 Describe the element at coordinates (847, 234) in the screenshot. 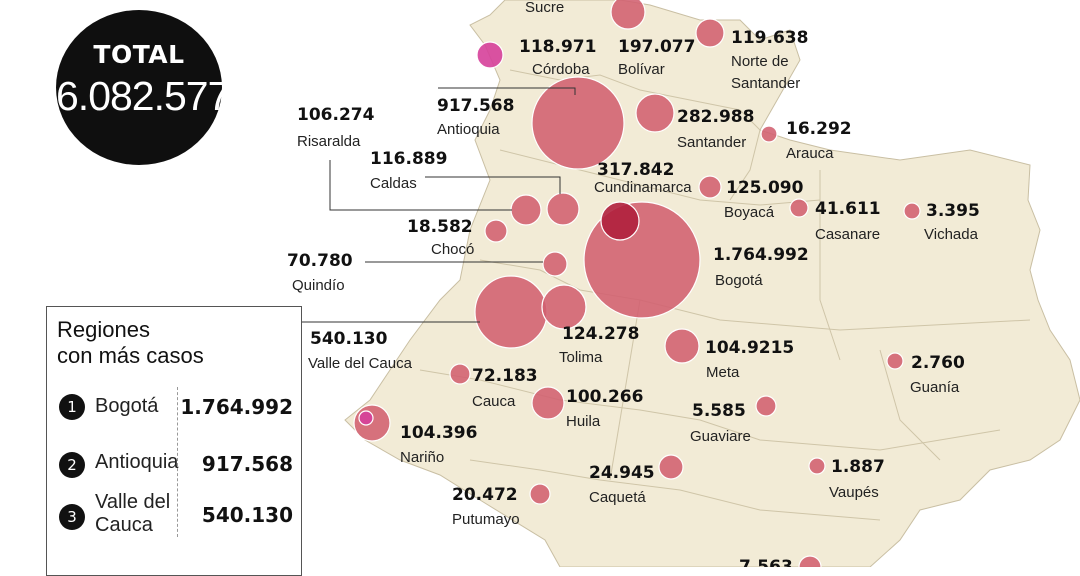

I see `label-casanare: Casanare` at that location.